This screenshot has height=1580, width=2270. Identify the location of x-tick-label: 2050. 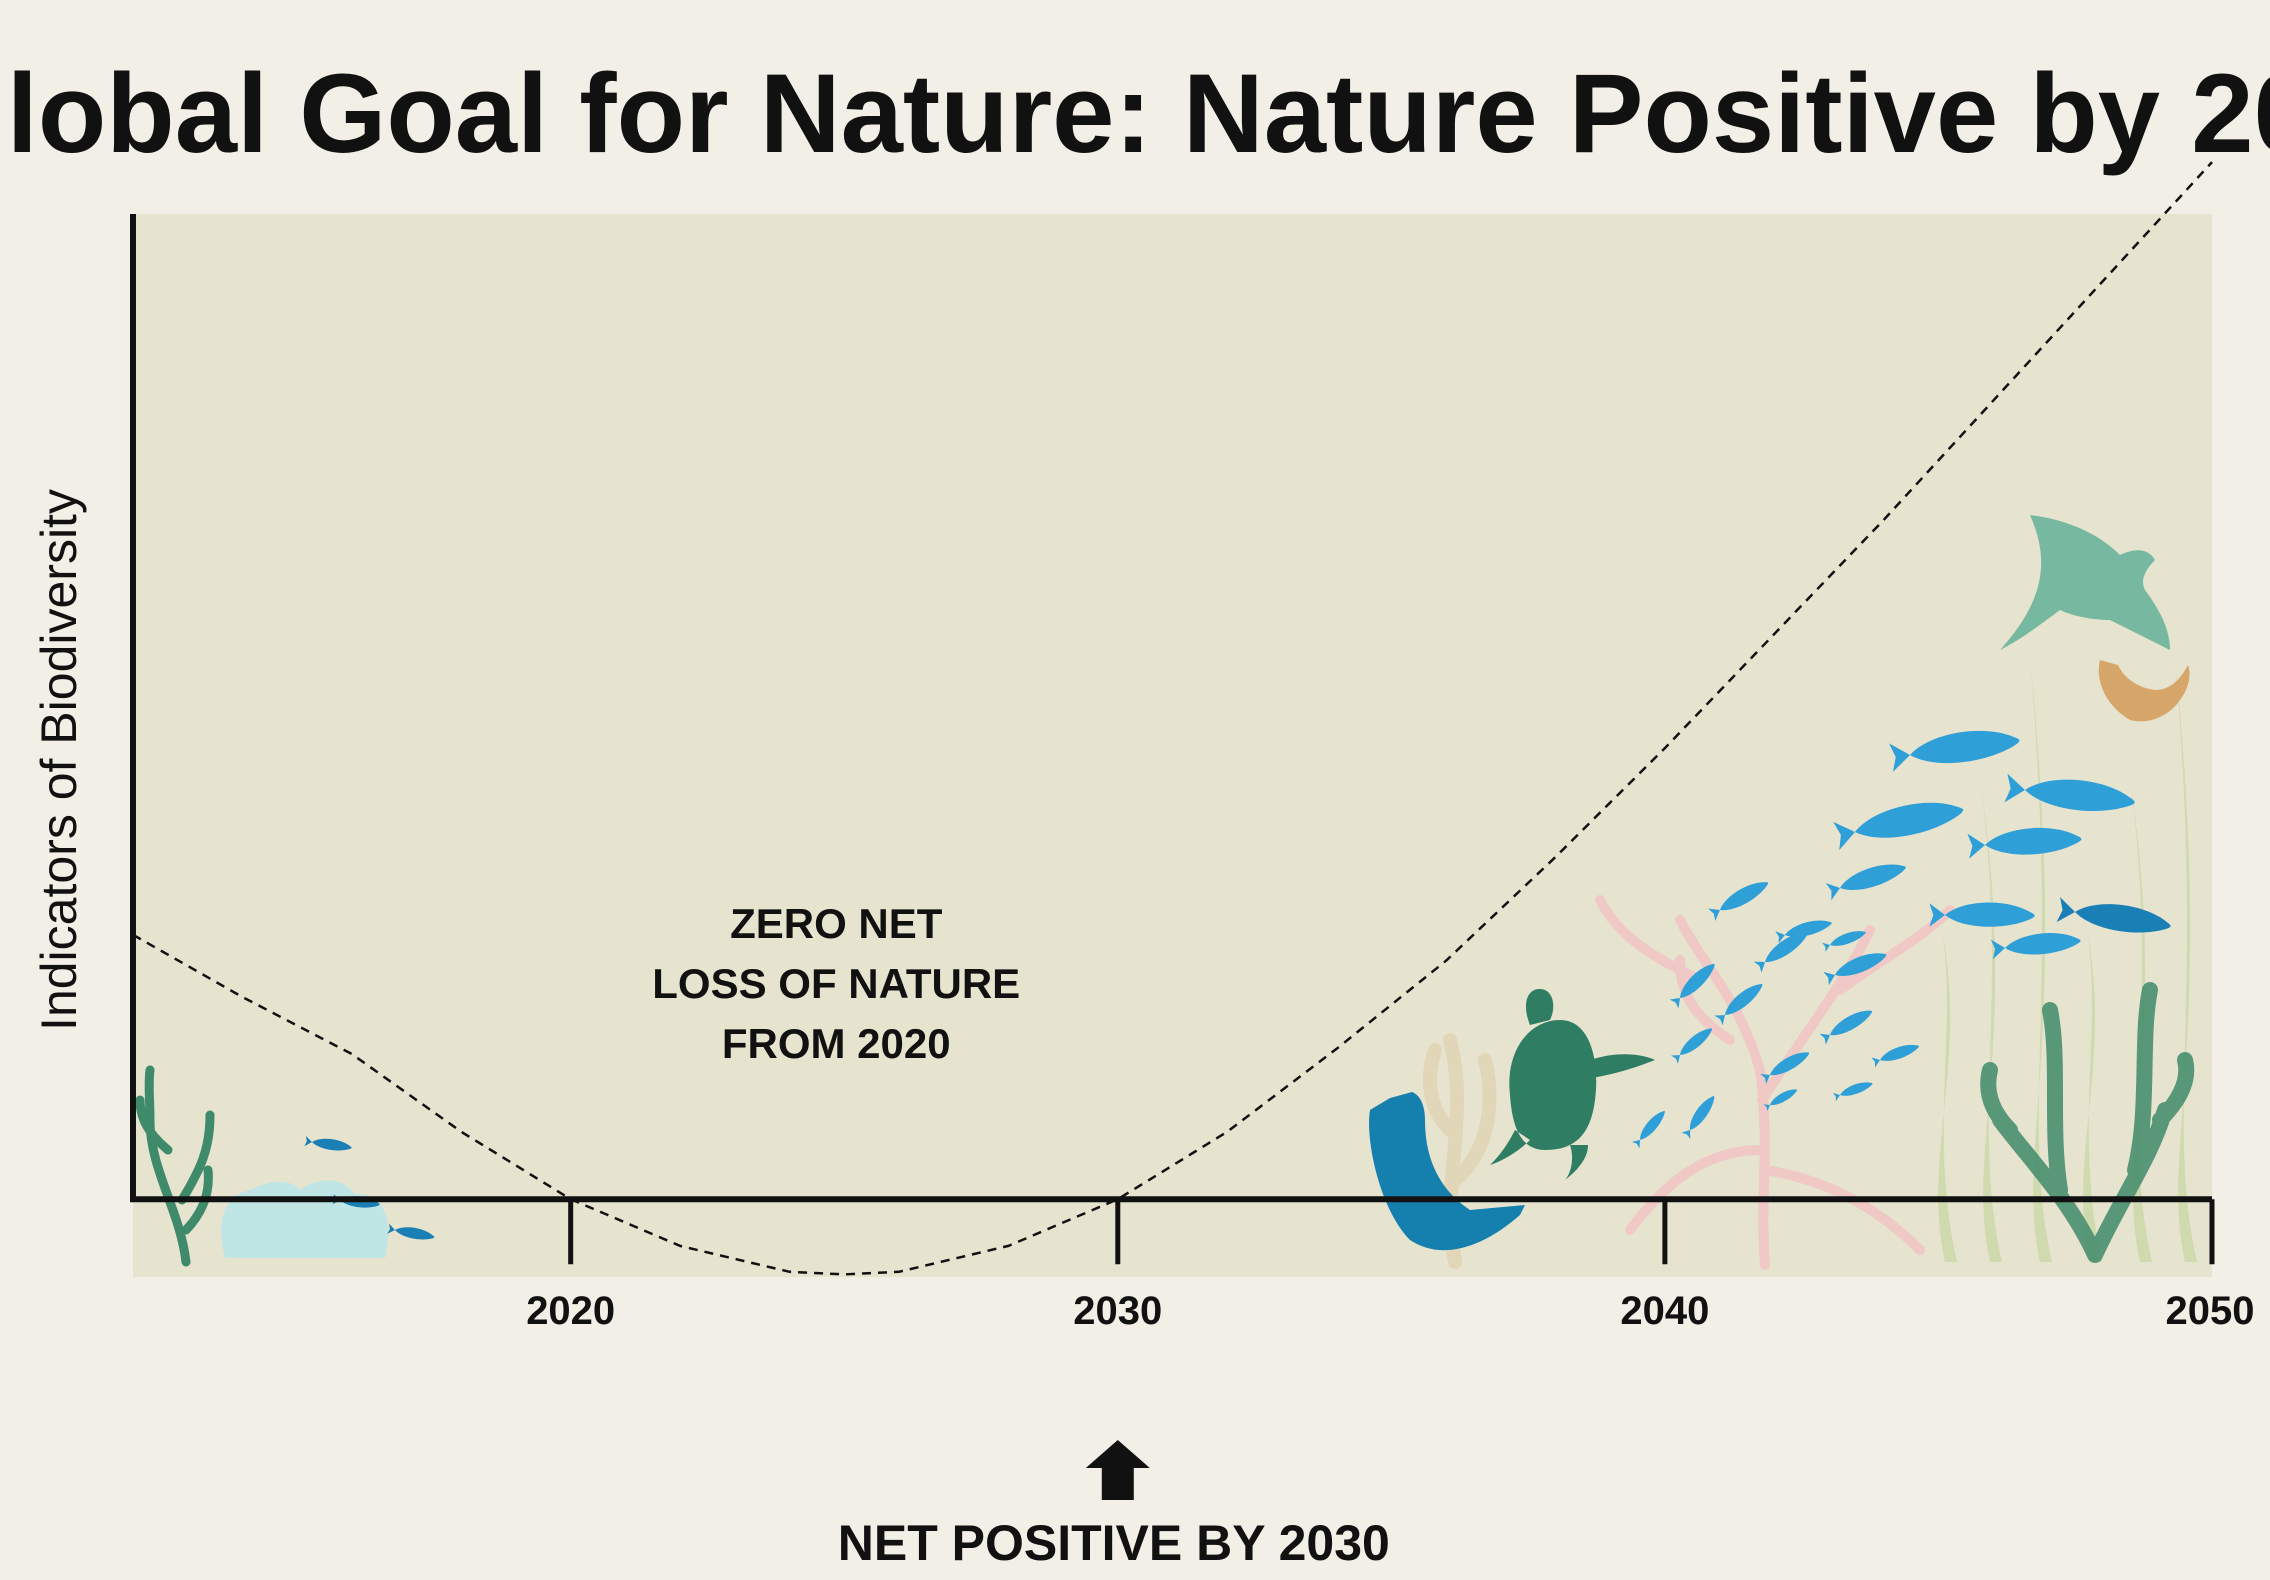
(2210, 1311).